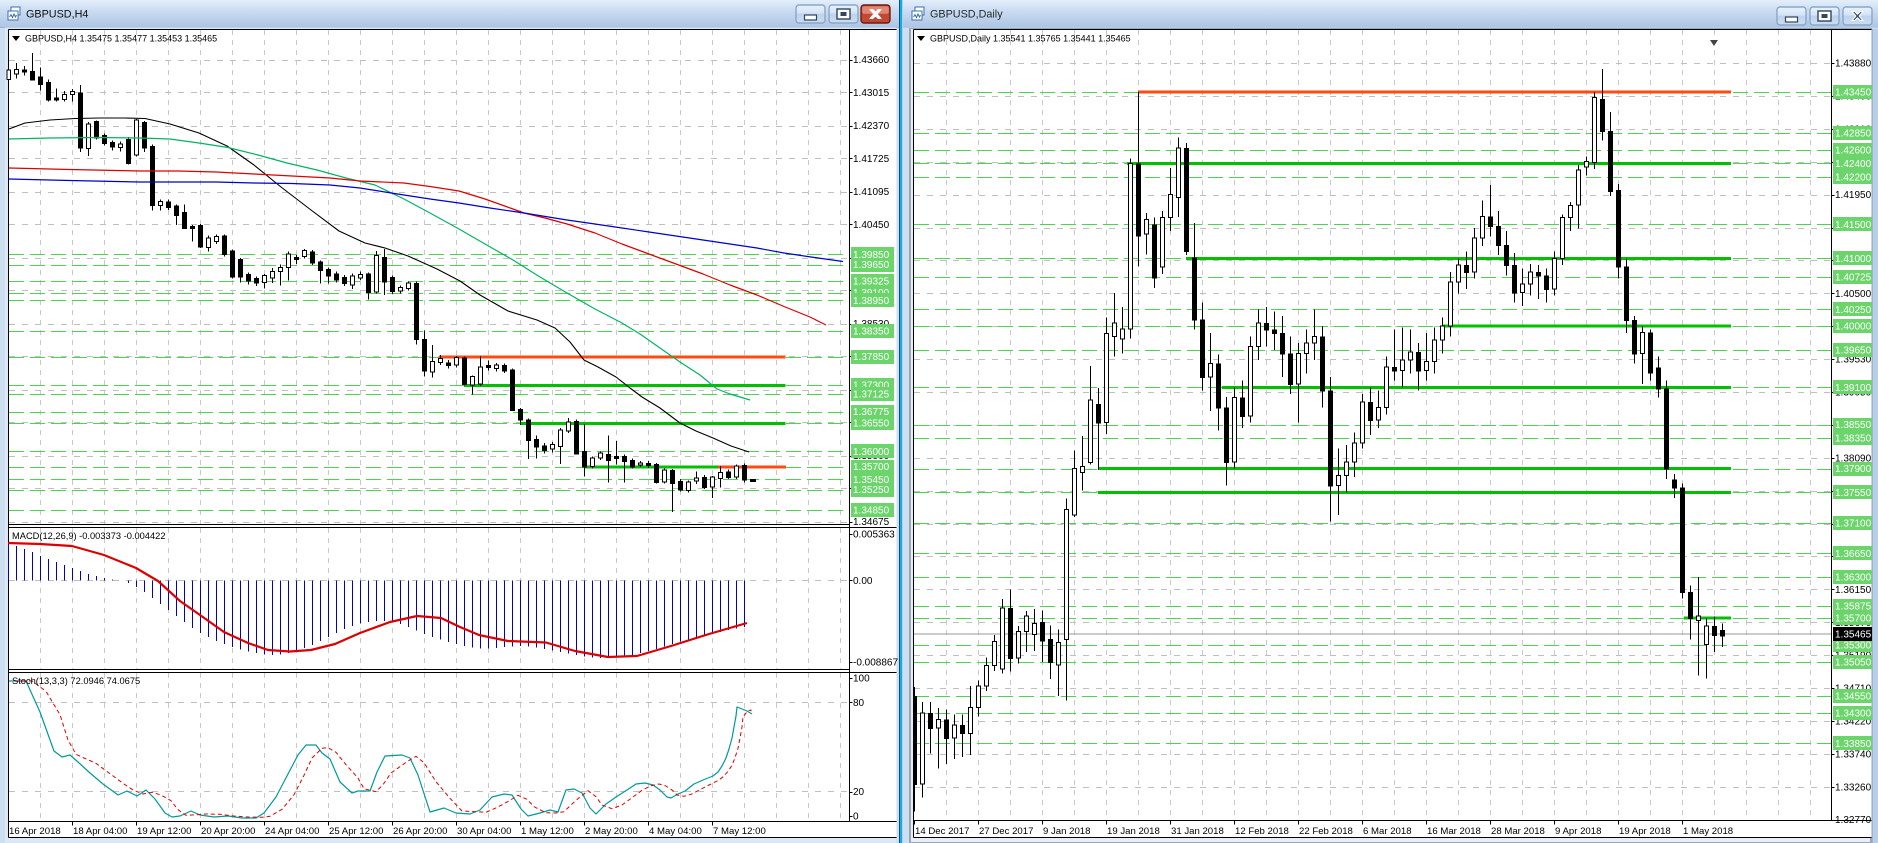 The height and width of the screenshot is (843, 1878). I want to click on svg-text: 1.36300, so click(1853, 578).